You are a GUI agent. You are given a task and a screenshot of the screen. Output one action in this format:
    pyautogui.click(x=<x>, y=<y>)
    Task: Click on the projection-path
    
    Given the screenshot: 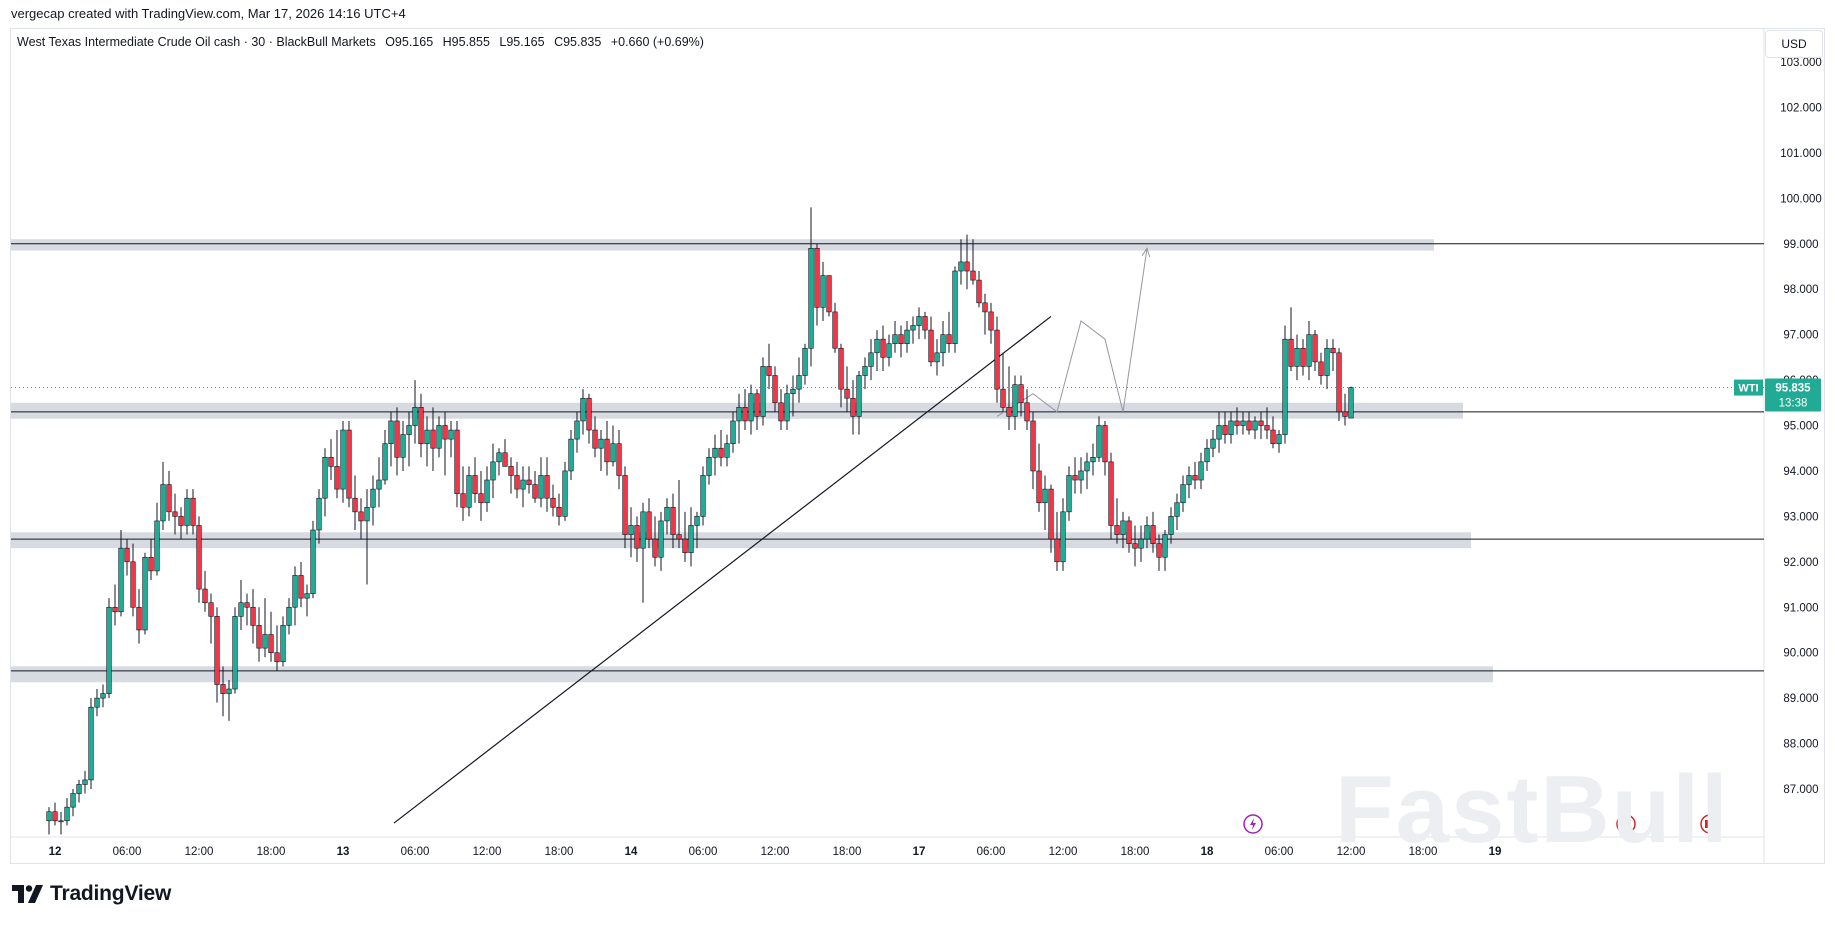 What is the action you would take?
    pyautogui.click(x=1072, y=332)
    